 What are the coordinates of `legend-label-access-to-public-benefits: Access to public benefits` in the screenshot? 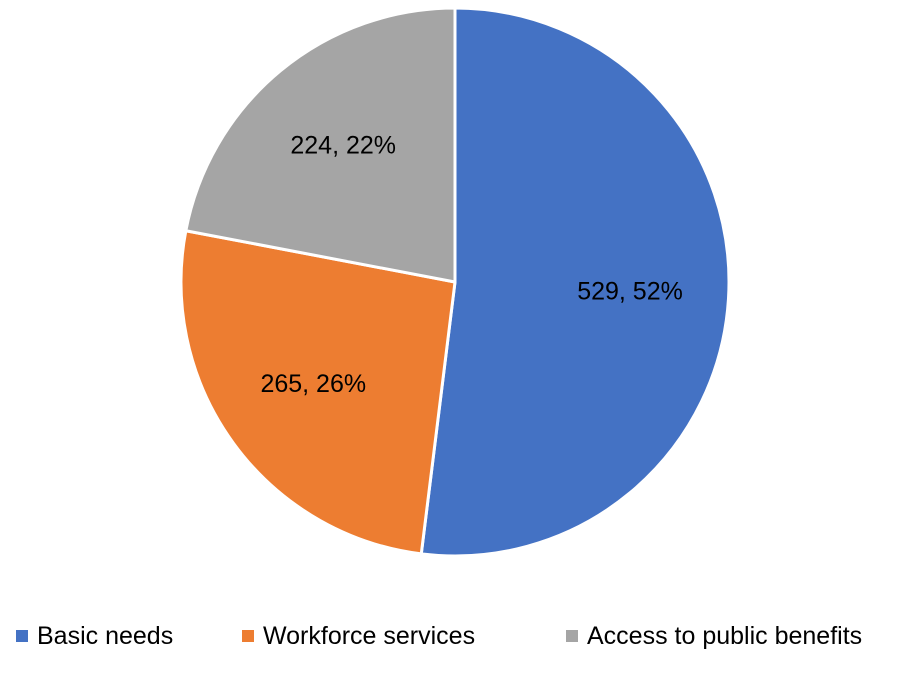 It's located at (725, 635).